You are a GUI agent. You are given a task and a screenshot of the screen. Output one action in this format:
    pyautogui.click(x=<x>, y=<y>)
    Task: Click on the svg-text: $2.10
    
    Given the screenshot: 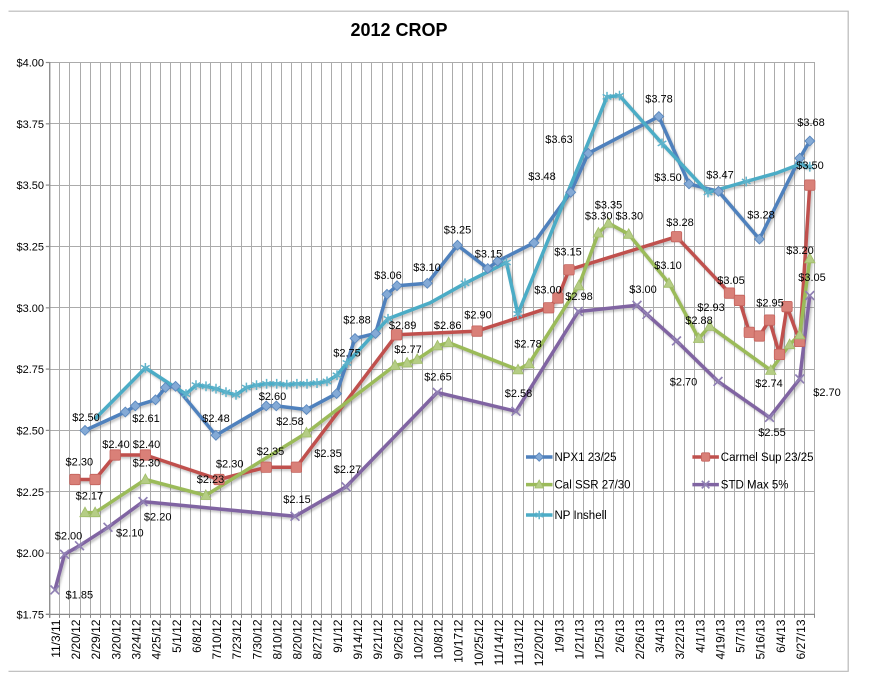 What is the action you would take?
    pyautogui.click(x=130, y=533)
    